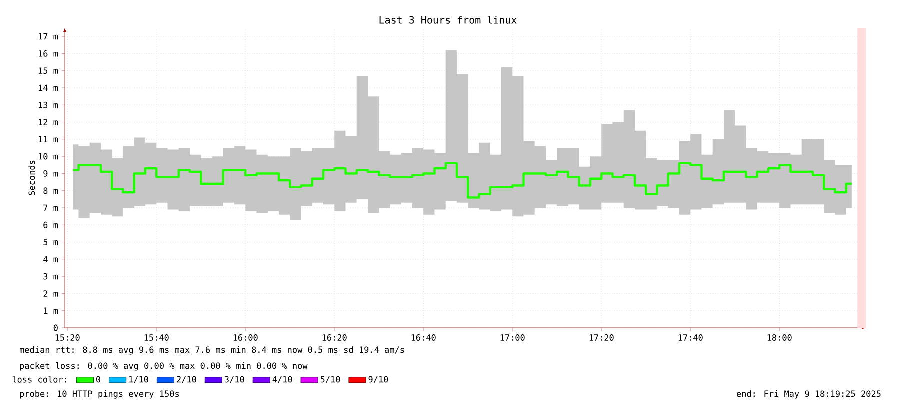 The height and width of the screenshot is (410, 897). Describe the element at coordinates (100, 394) in the screenshot. I see `text: probe: 10 HTTP pings every 150s` at that location.